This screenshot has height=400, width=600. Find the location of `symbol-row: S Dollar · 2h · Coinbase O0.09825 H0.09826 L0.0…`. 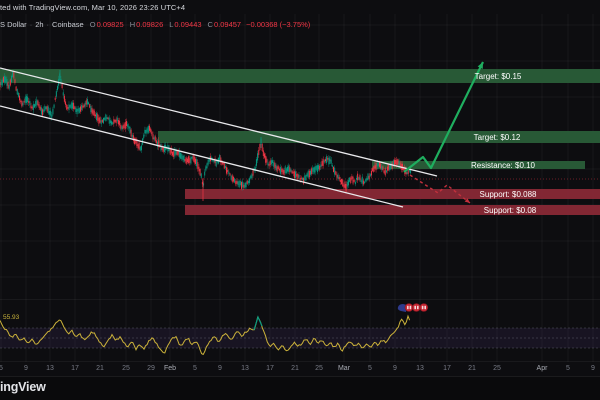

symbol-row: S Dollar · 2h · Coinbase O0.09825 H0.09826 L0.0… is located at coordinates (155, 24).